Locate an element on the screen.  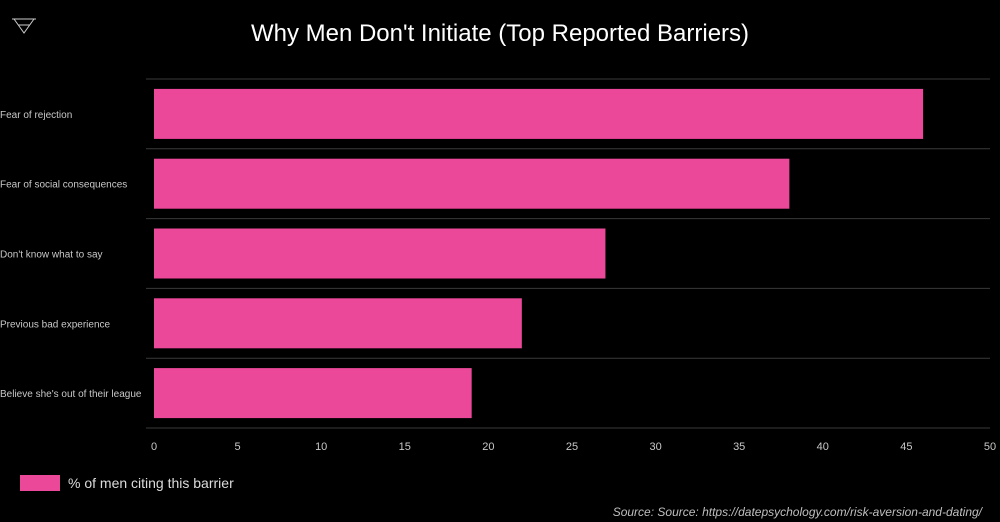
legend-label: % of men citing this barrier is located at coordinates (151, 483).